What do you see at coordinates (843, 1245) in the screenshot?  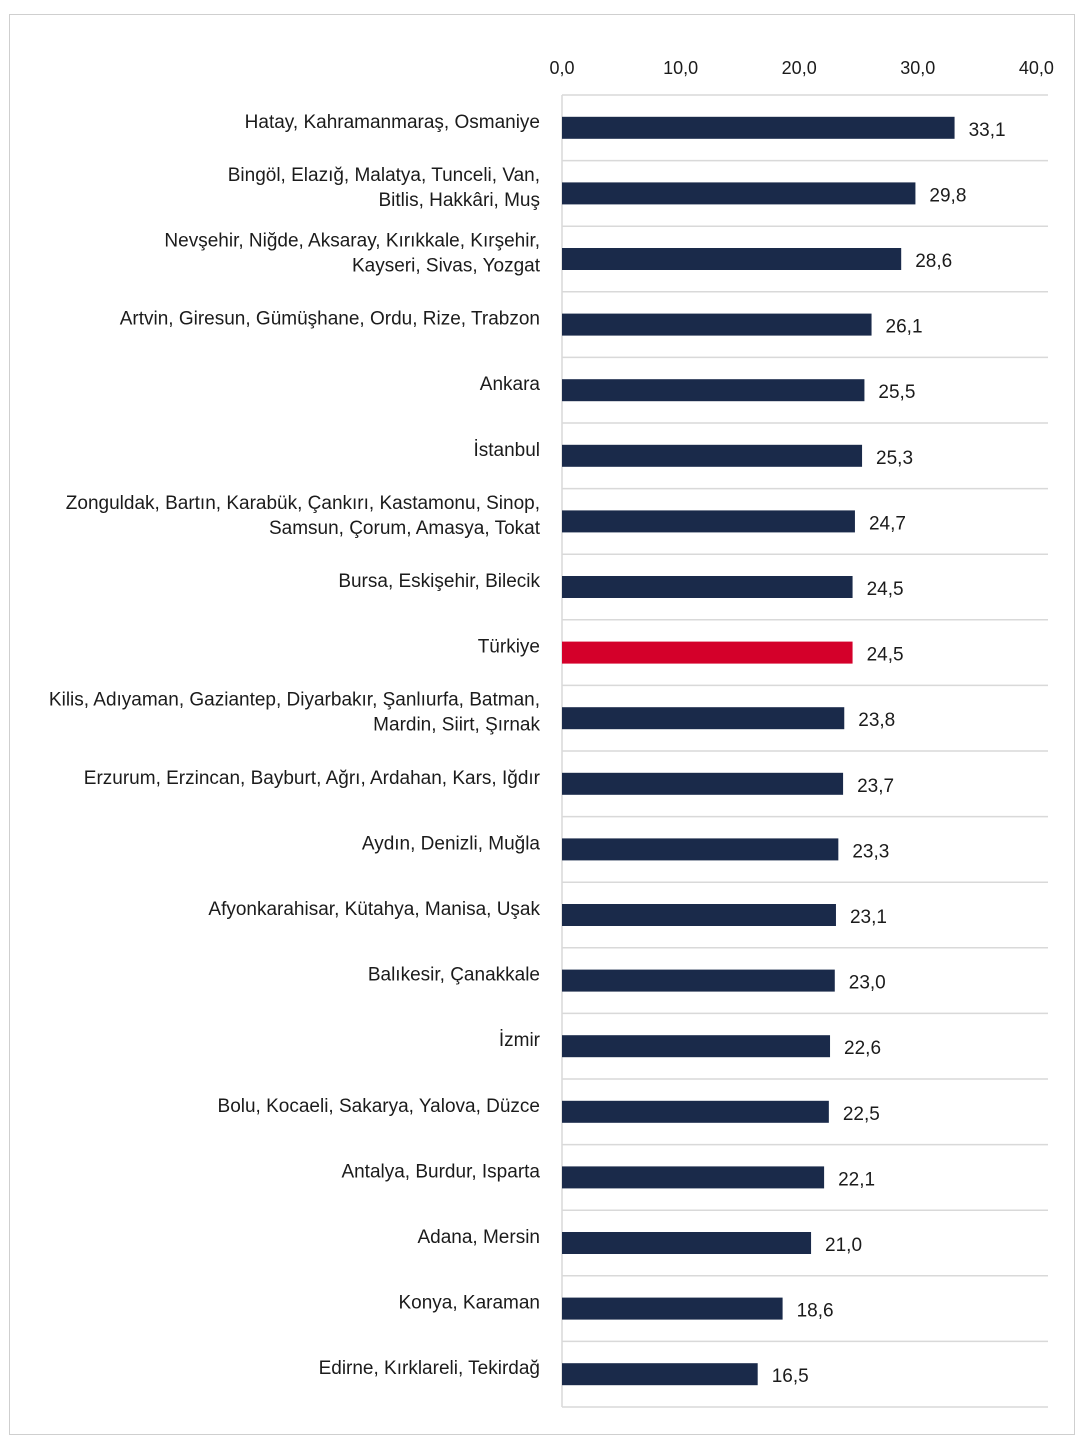 I see `value-label: 21,0` at bounding box center [843, 1245].